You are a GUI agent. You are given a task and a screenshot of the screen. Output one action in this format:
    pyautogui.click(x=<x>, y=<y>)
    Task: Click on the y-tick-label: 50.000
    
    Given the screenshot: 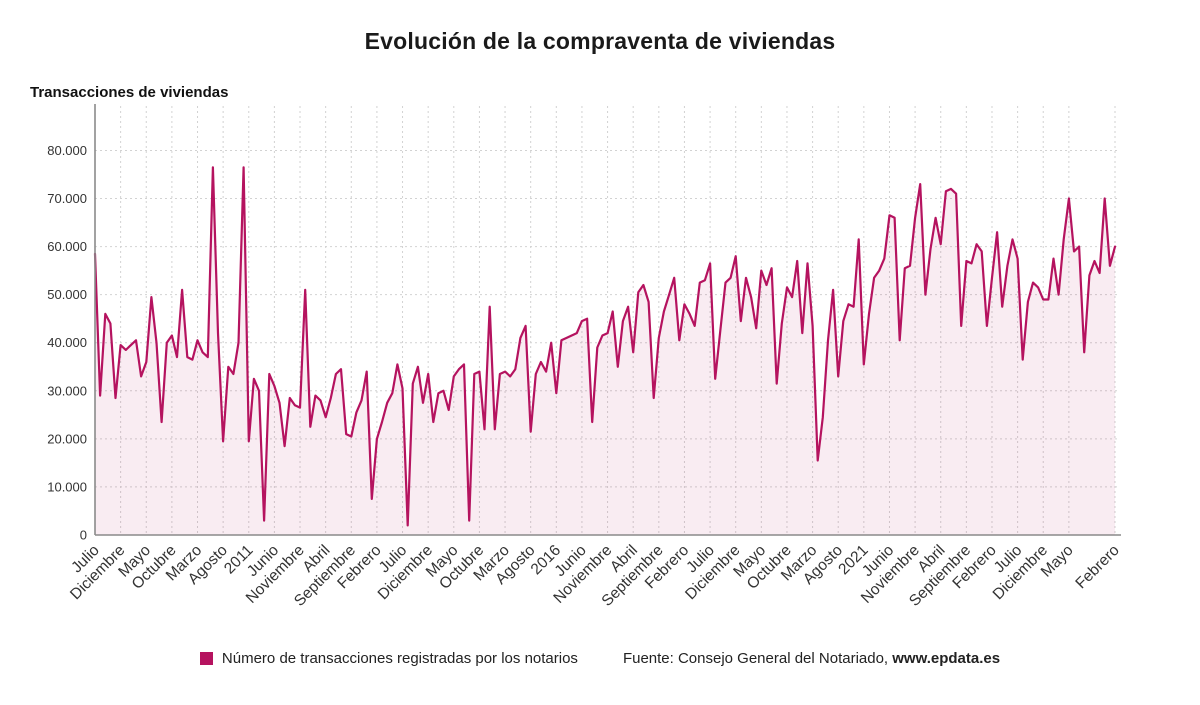 What is the action you would take?
    pyautogui.click(x=67, y=294)
    